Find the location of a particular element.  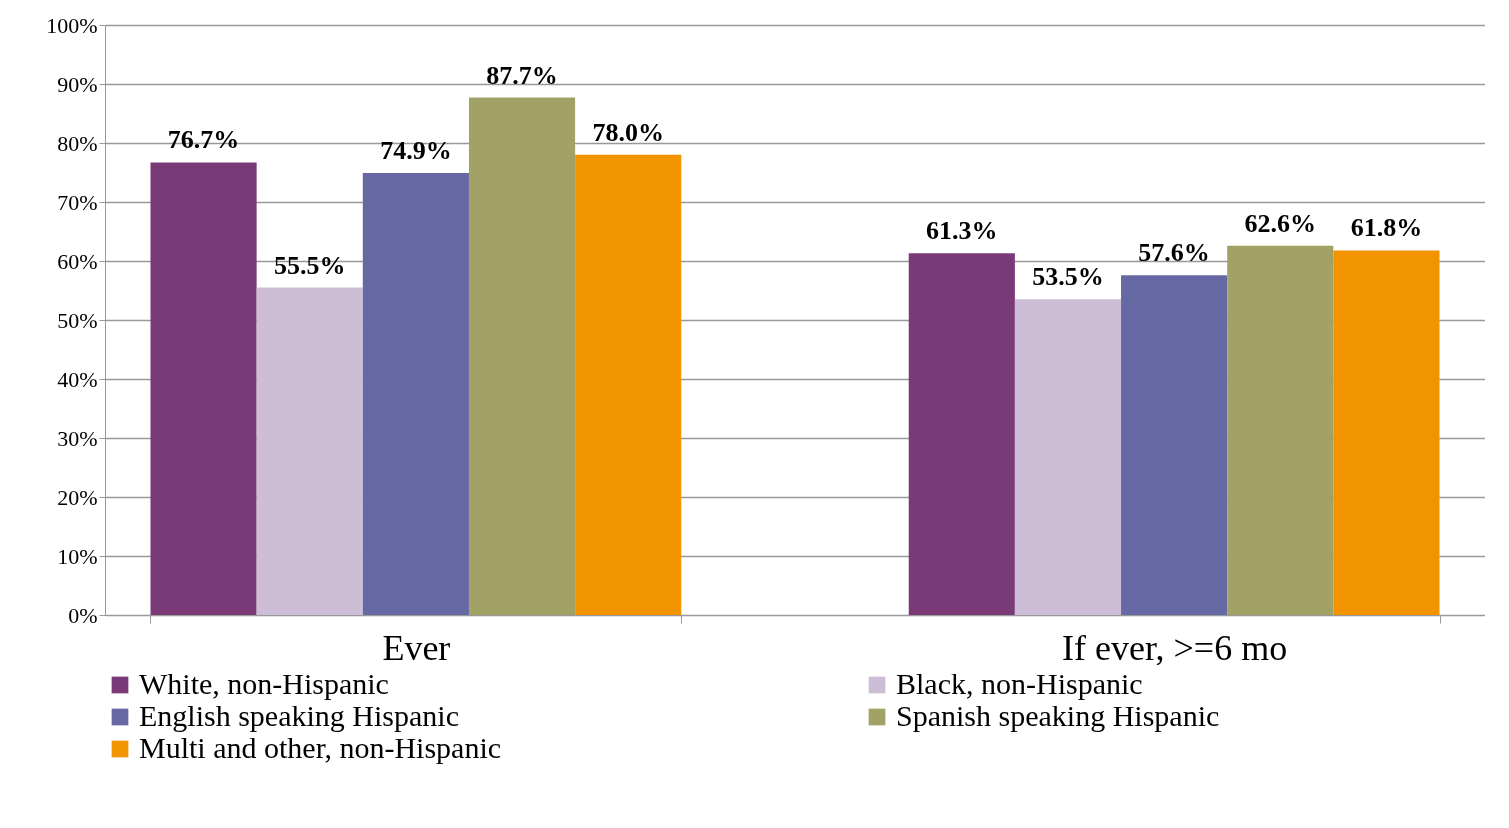

y-tick-label: 80% is located at coordinates (77, 143).